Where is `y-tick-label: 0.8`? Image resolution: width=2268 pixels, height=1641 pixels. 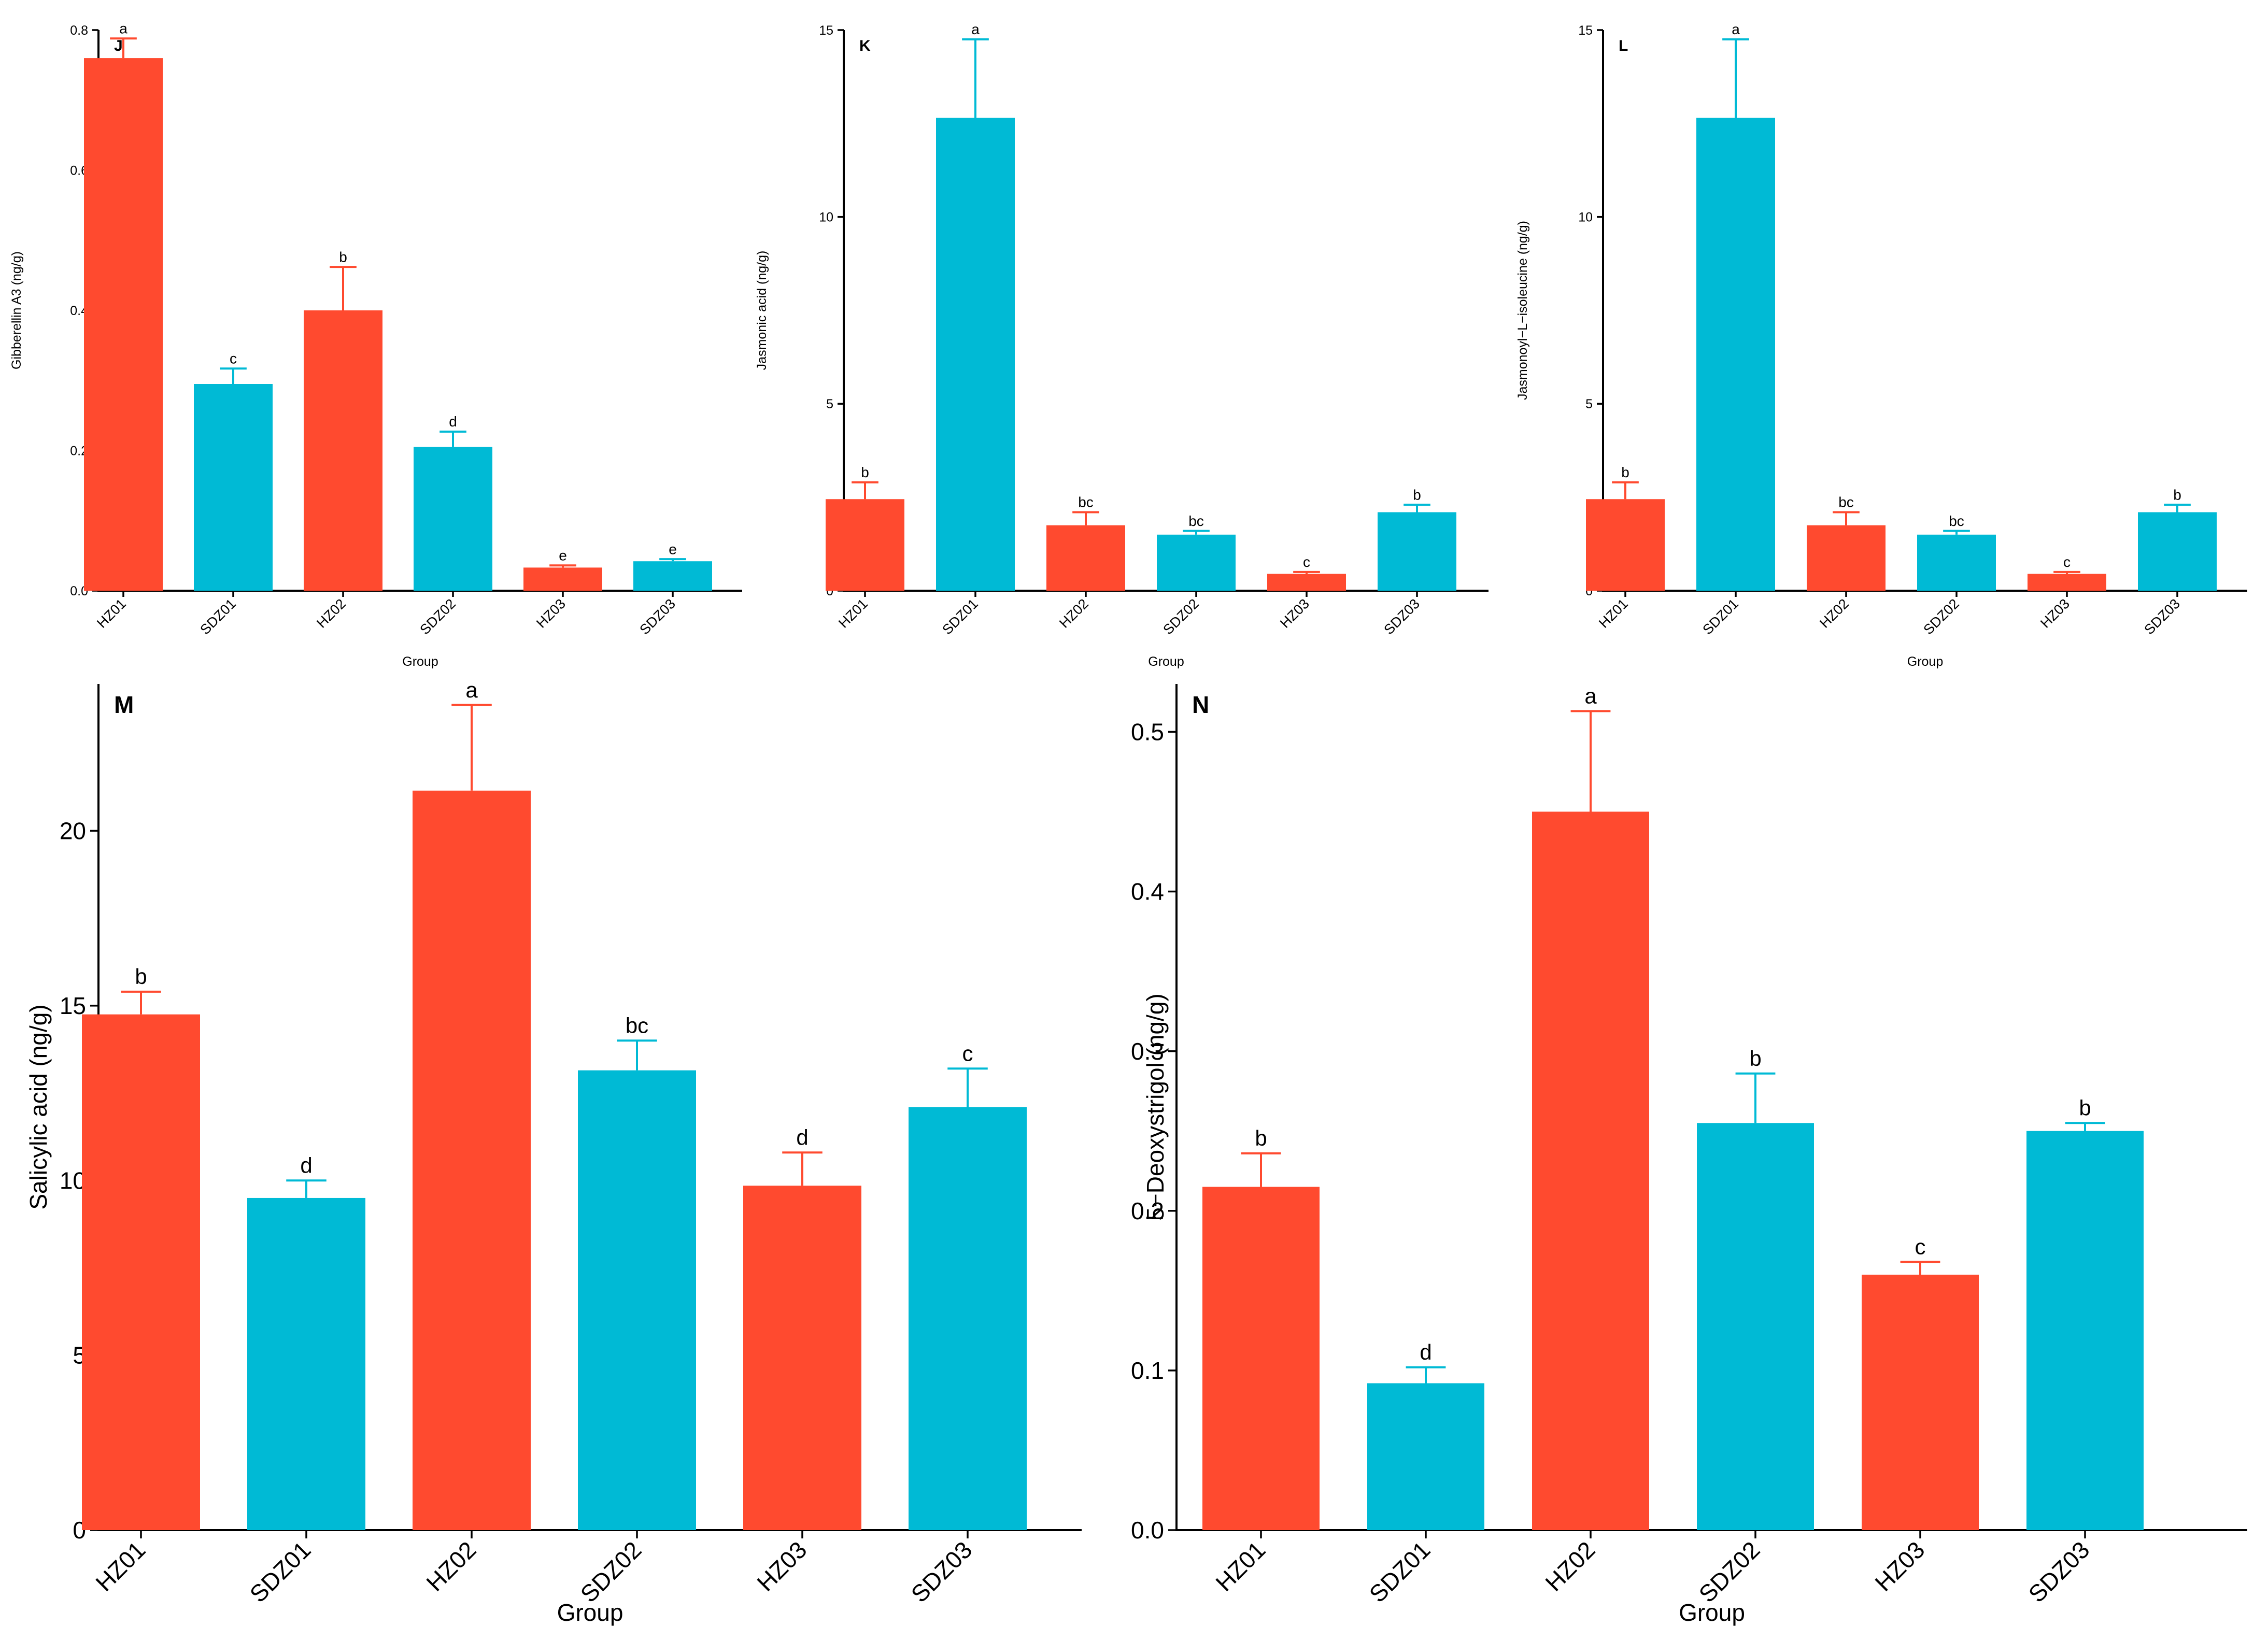 y-tick-label: 0.8 is located at coordinates (79, 30).